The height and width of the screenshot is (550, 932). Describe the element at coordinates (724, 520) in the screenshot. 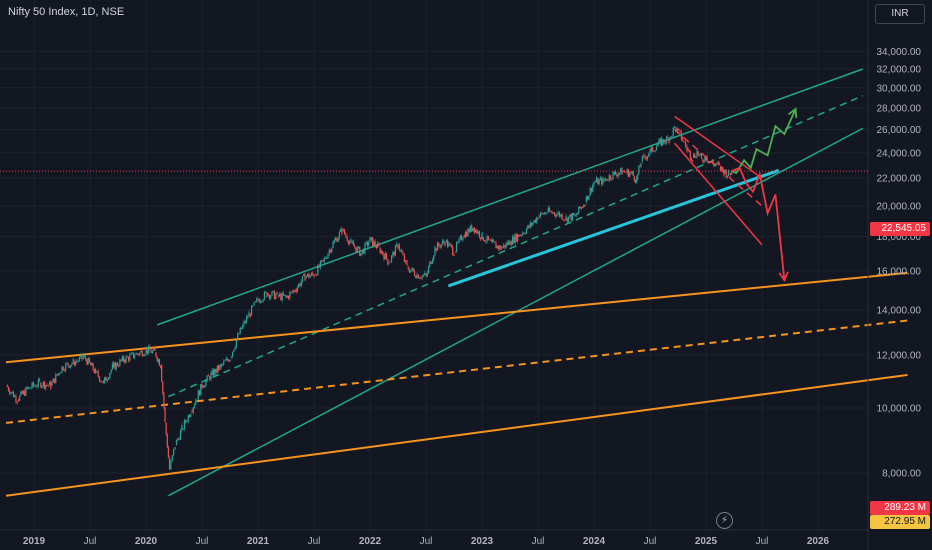

I see `lightning-icon: ⚡` at that location.